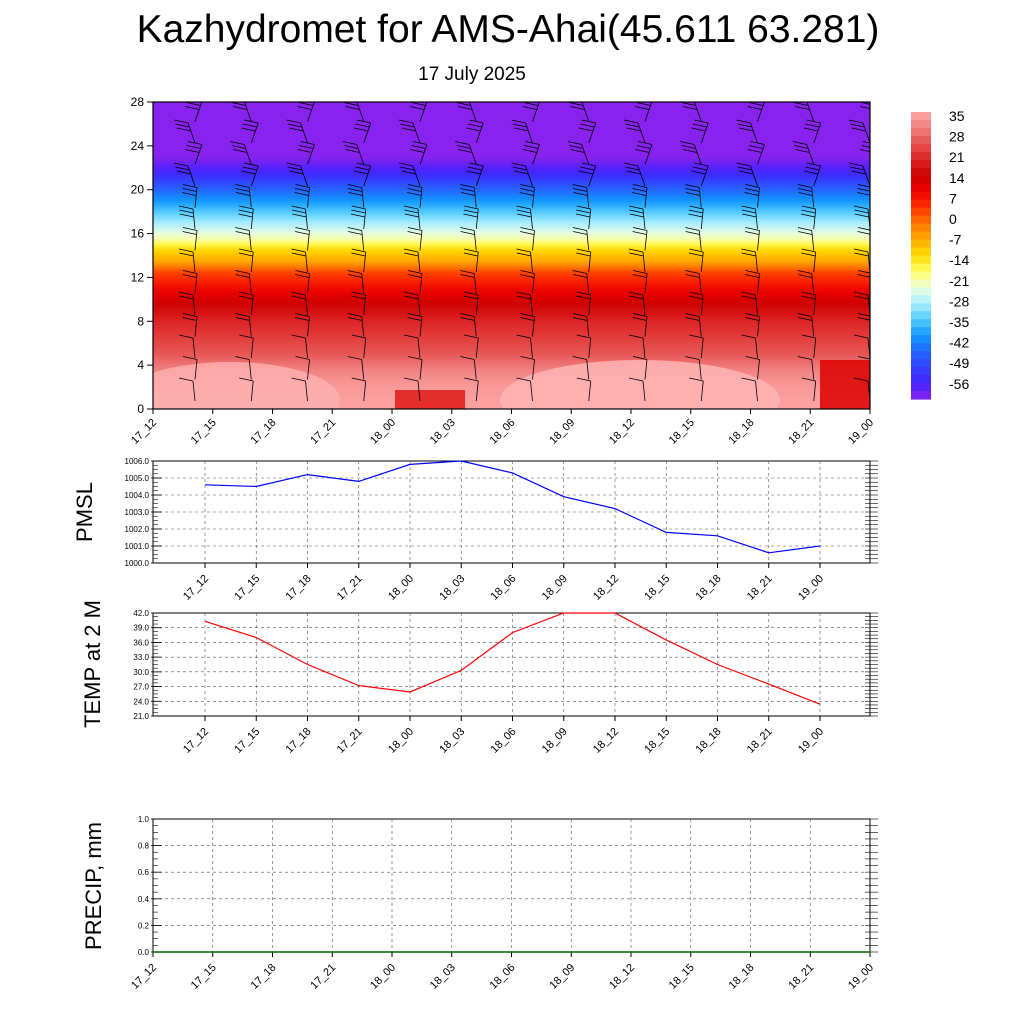 The width and height of the screenshot is (1024, 1024). I want to click on warm-surface-area, so click(246, 385).